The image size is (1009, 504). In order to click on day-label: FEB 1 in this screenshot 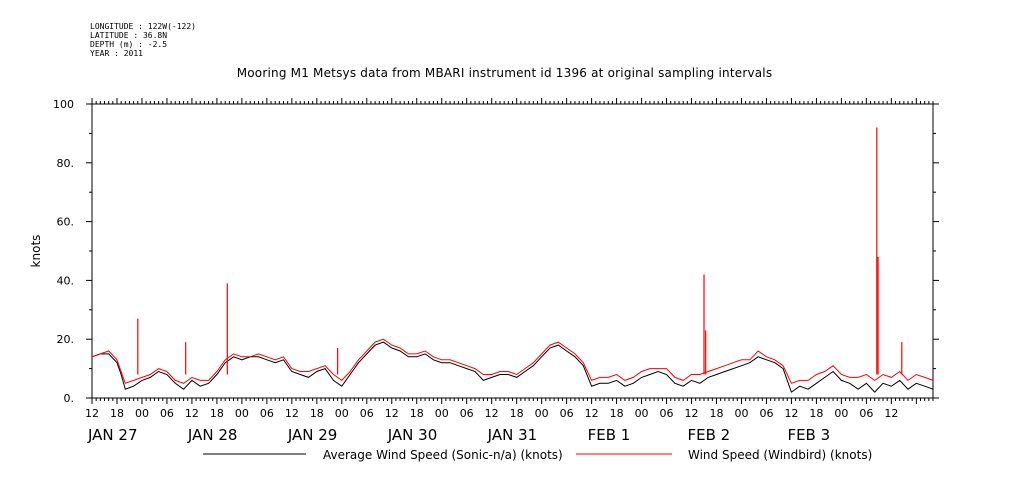, I will do `click(609, 435)`.